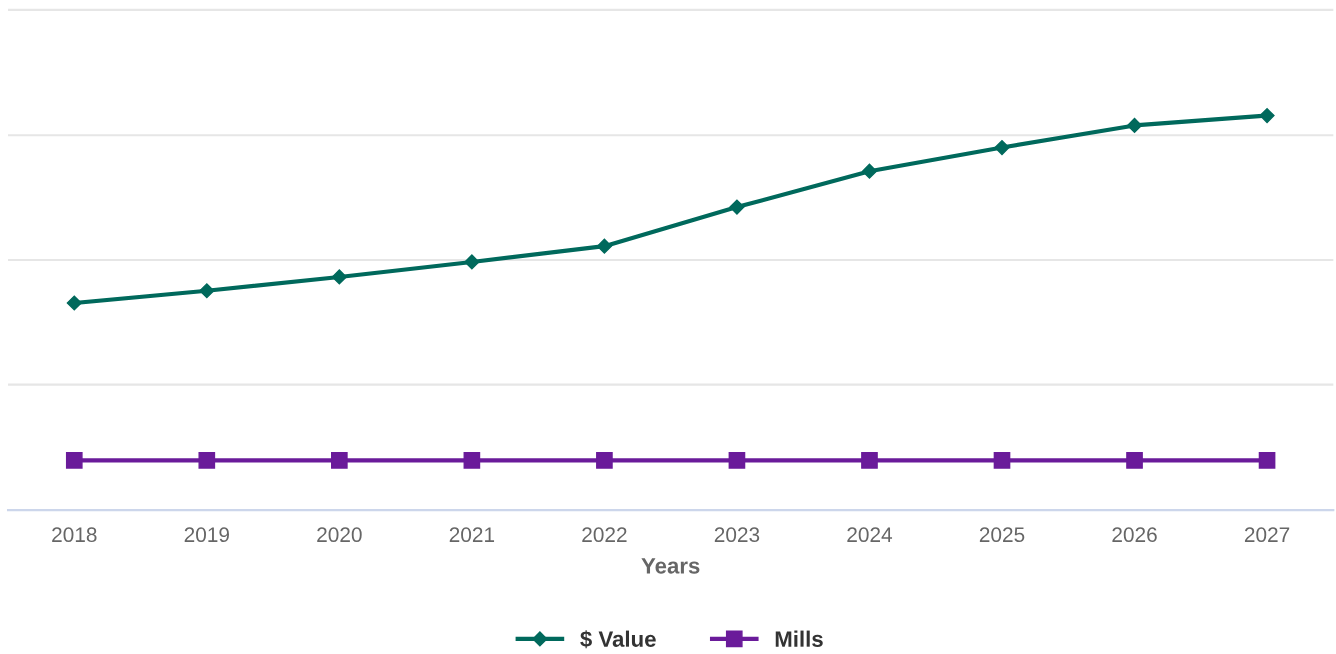 The width and height of the screenshot is (1336, 654). What do you see at coordinates (1267, 535) in the screenshot?
I see `x-tick-label: 2027` at bounding box center [1267, 535].